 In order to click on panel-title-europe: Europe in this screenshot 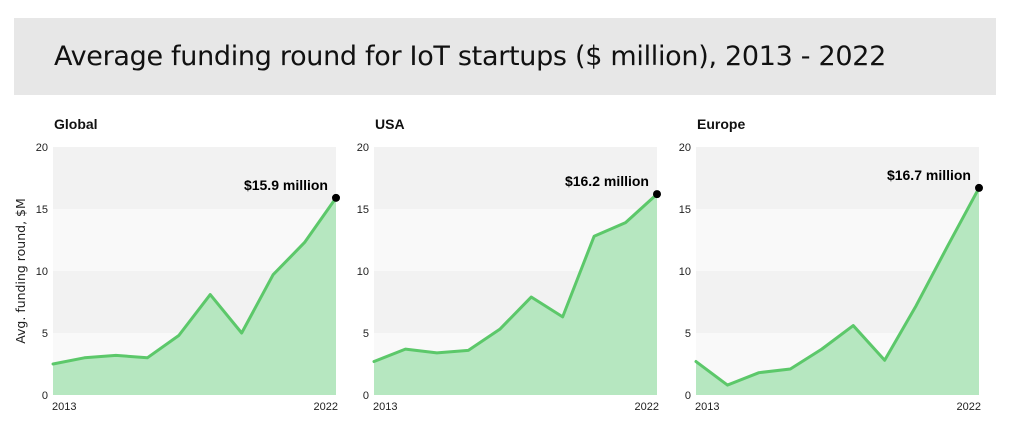, I will do `click(721, 124)`.